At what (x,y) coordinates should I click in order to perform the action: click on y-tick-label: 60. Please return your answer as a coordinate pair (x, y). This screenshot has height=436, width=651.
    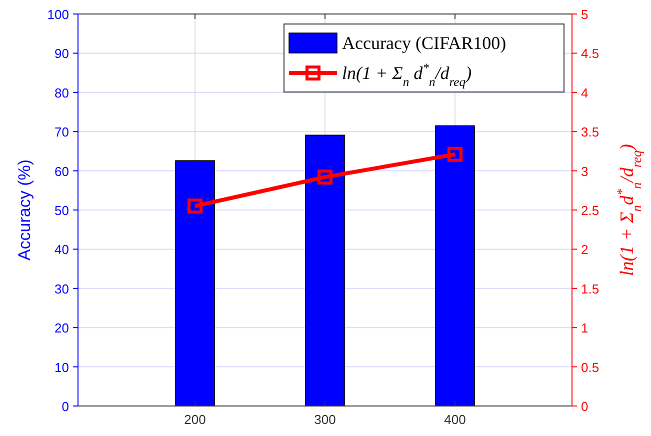
    Looking at the image, I should click on (61, 171).